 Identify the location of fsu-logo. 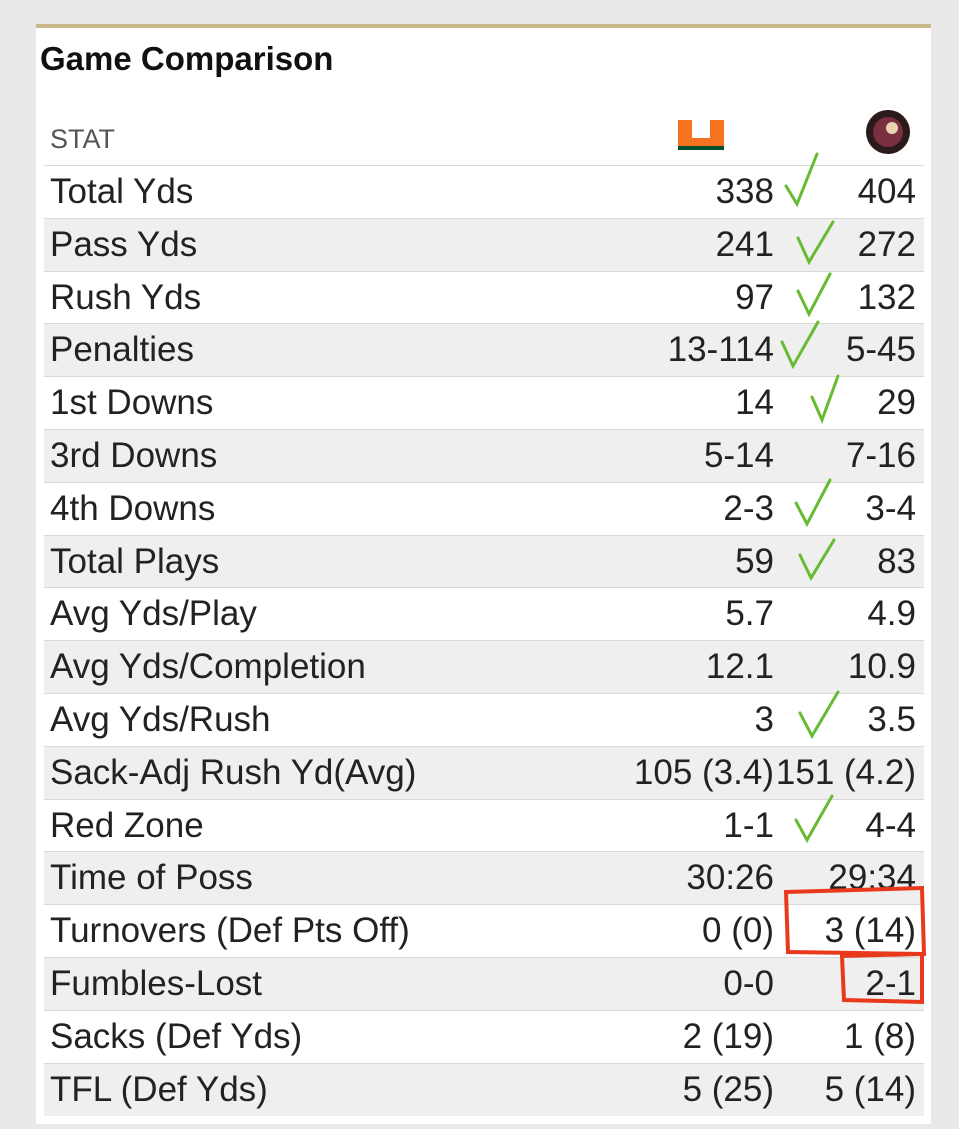
(888, 132).